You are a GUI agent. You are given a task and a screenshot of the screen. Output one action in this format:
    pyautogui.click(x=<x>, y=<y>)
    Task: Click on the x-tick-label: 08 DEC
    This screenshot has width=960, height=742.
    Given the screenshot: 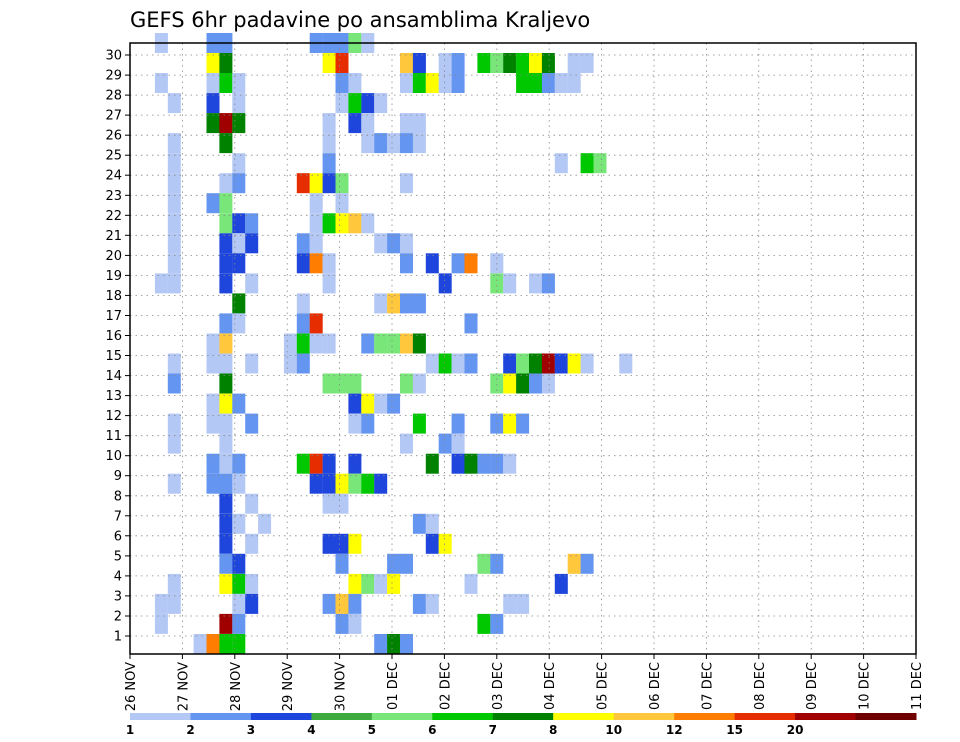 What is the action you would take?
    pyautogui.click(x=760, y=686)
    